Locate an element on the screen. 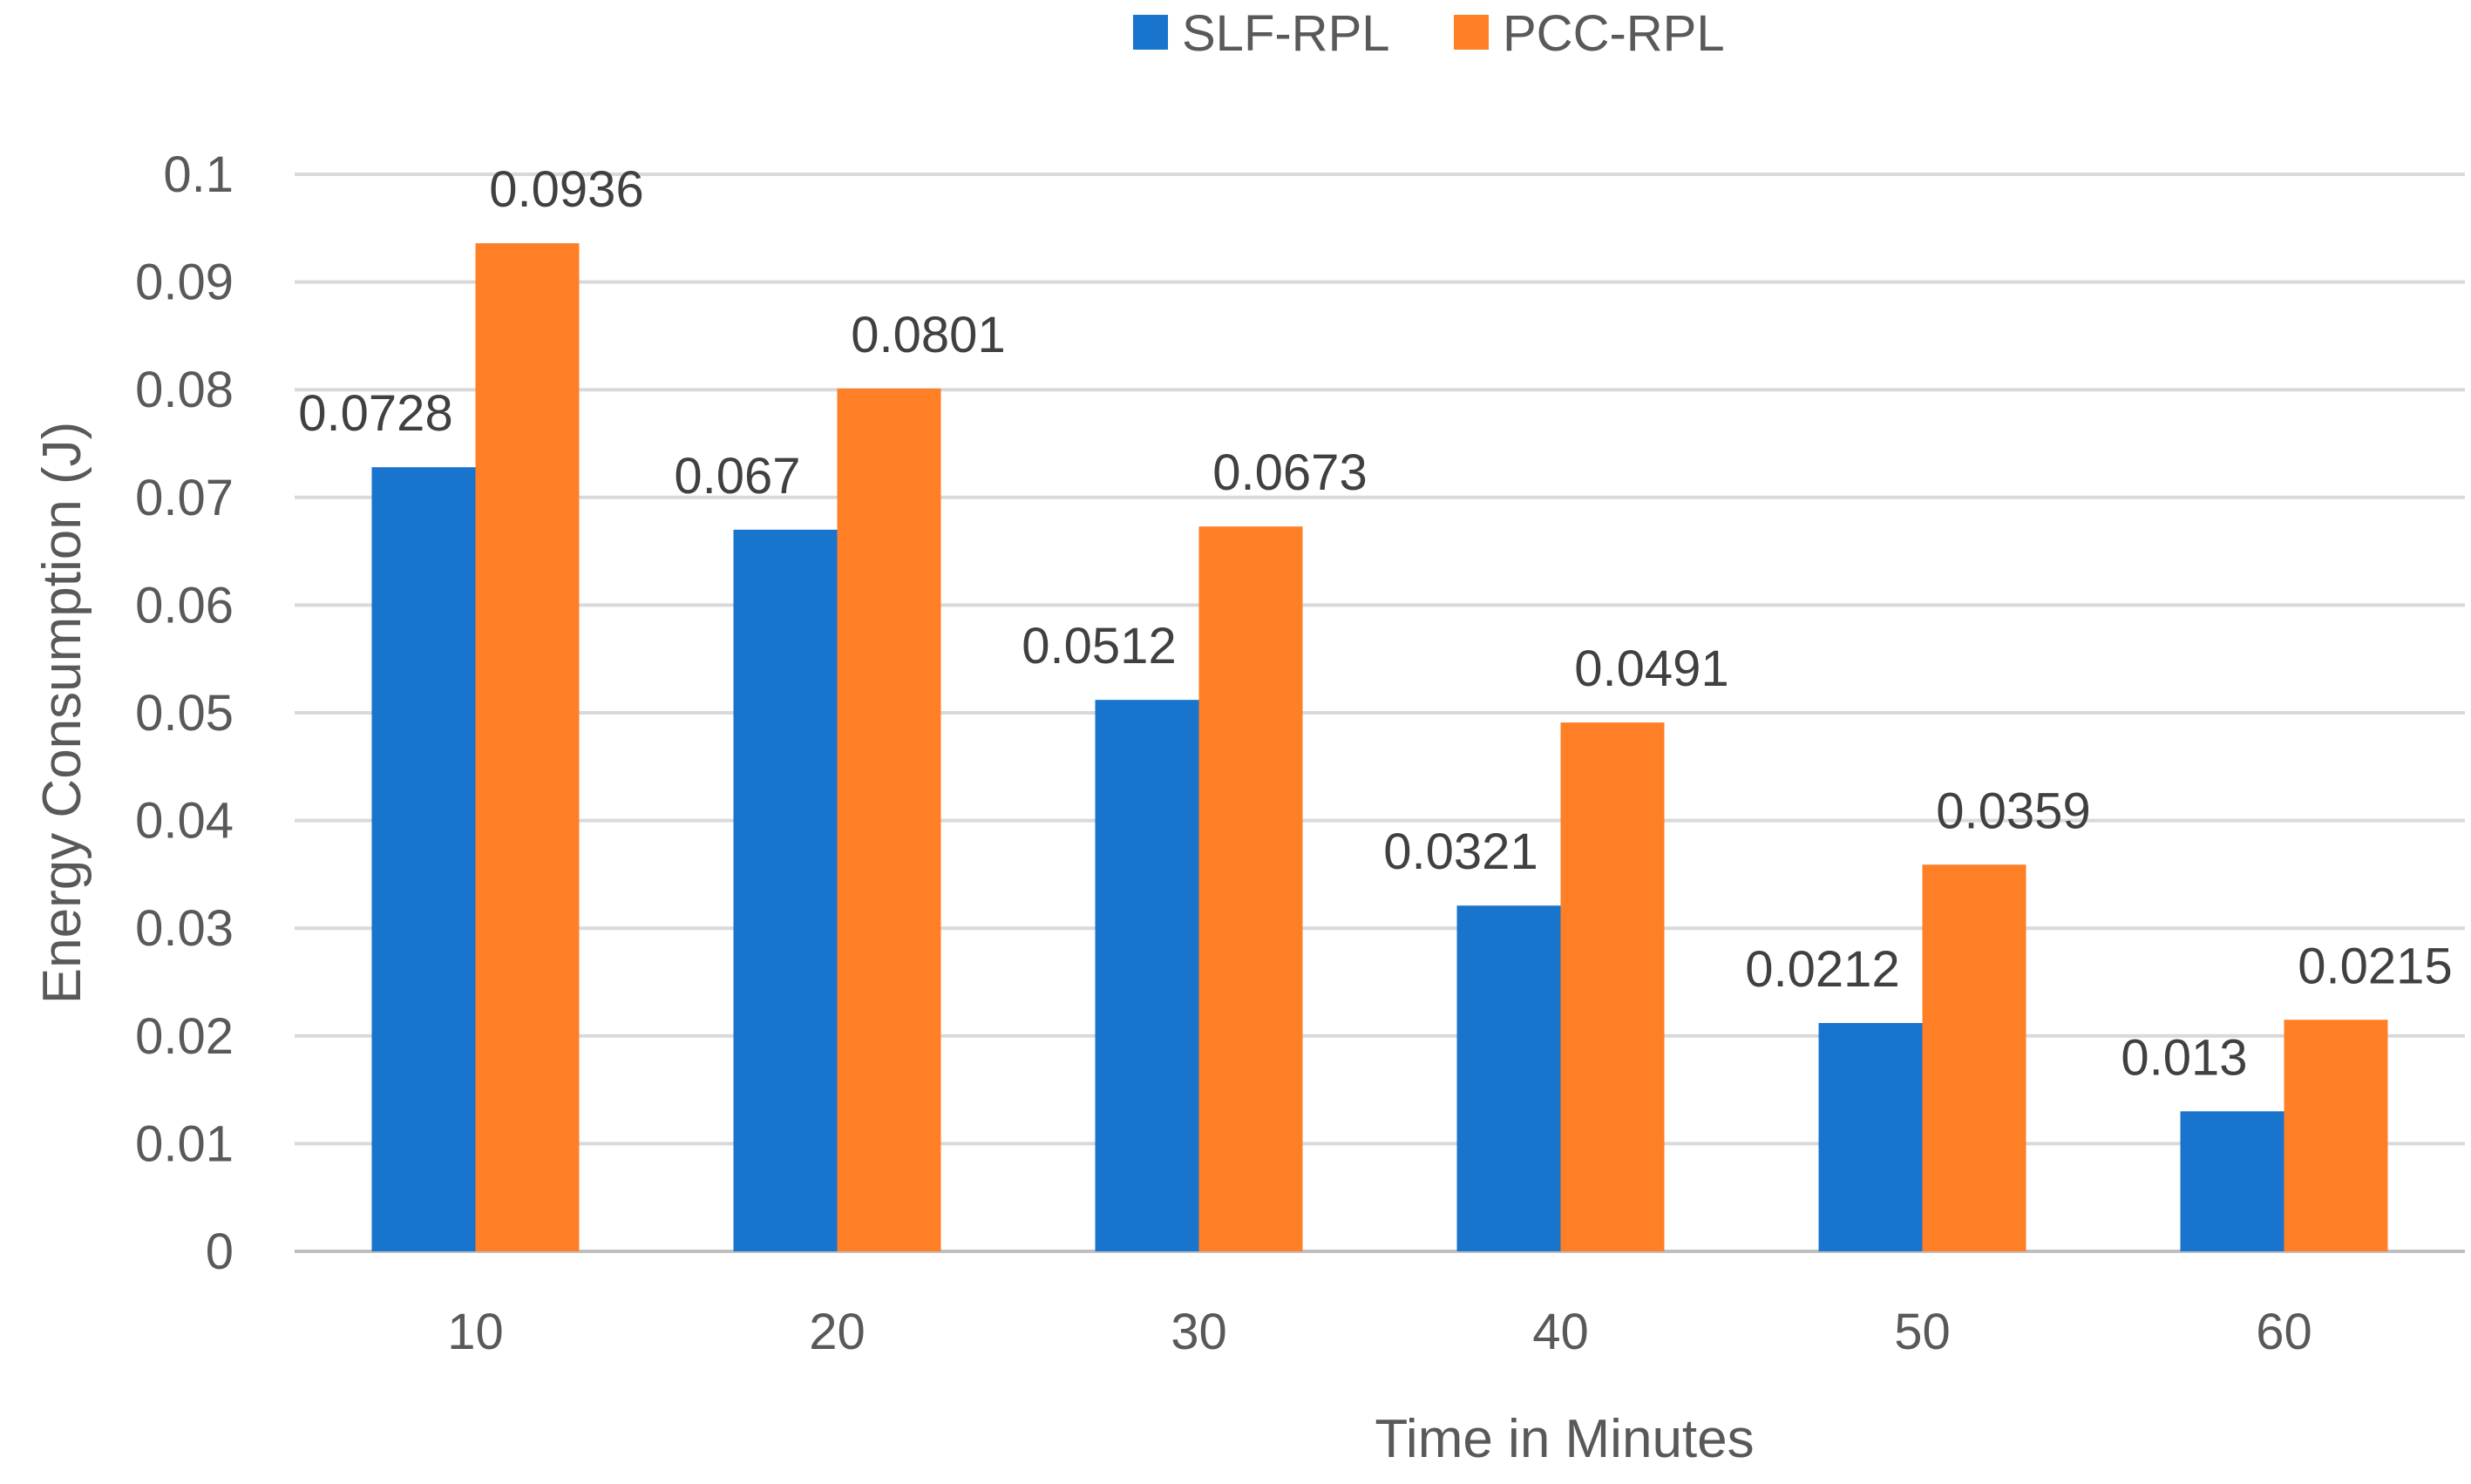  data-label-pcc-rpl-40: 0.0491 is located at coordinates (1651, 668).